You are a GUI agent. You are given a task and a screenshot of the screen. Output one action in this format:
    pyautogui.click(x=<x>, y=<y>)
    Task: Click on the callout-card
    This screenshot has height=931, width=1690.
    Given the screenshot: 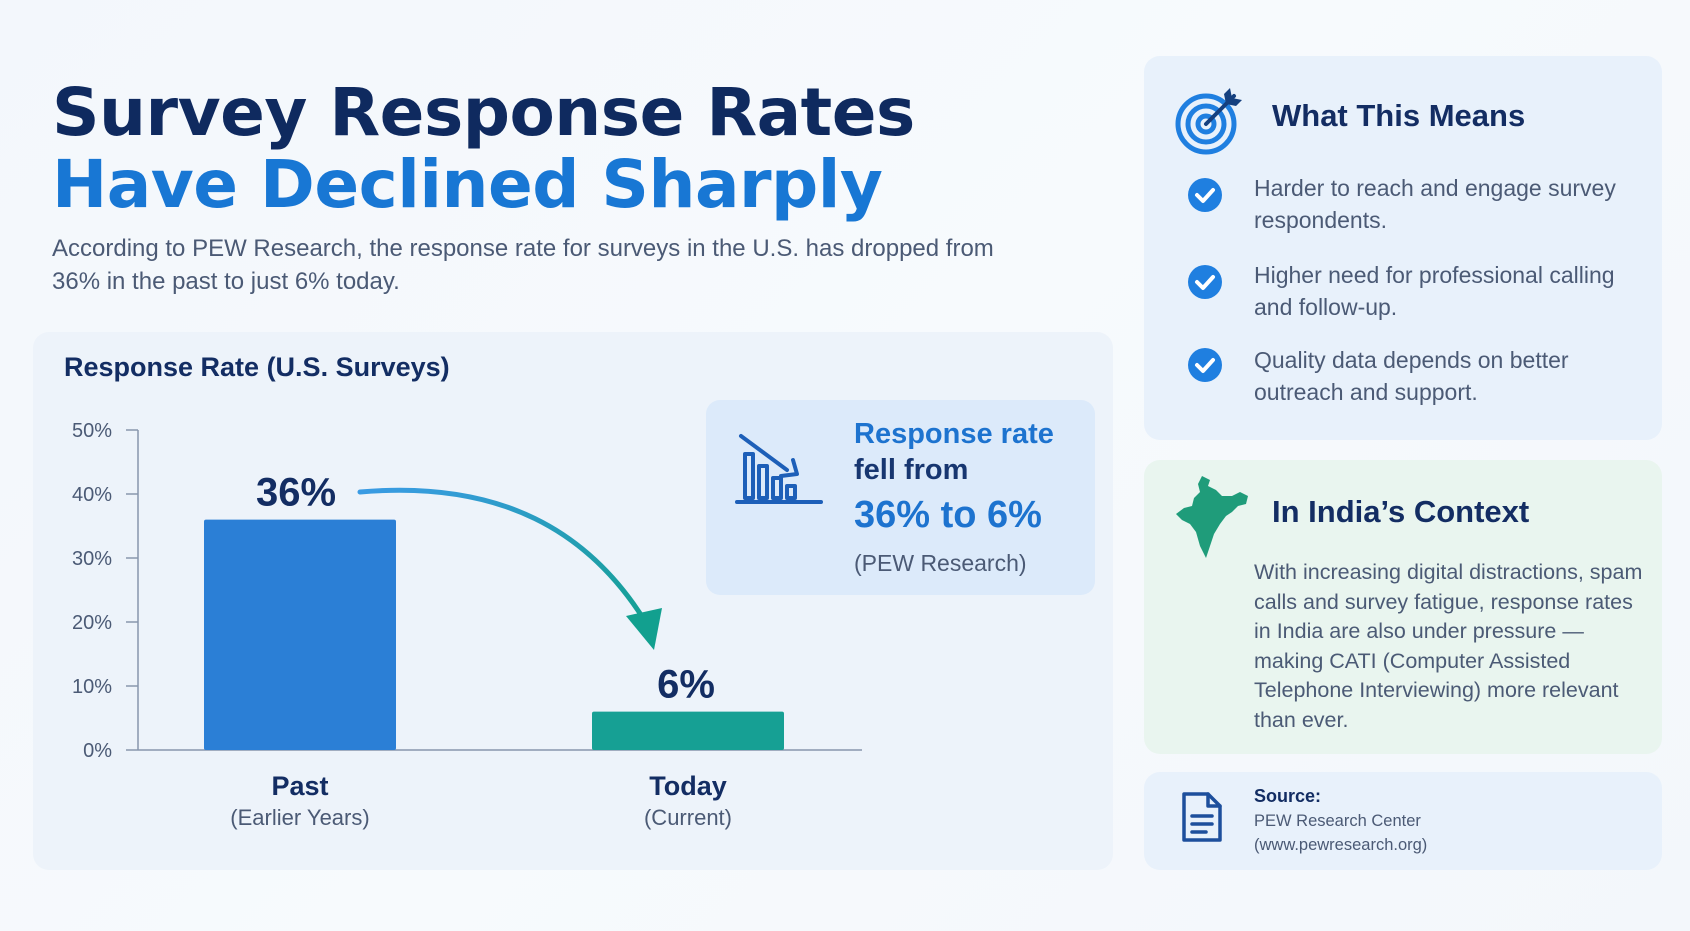 What is the action you would take?
    pyautogui.click(x=900, y=497)
    